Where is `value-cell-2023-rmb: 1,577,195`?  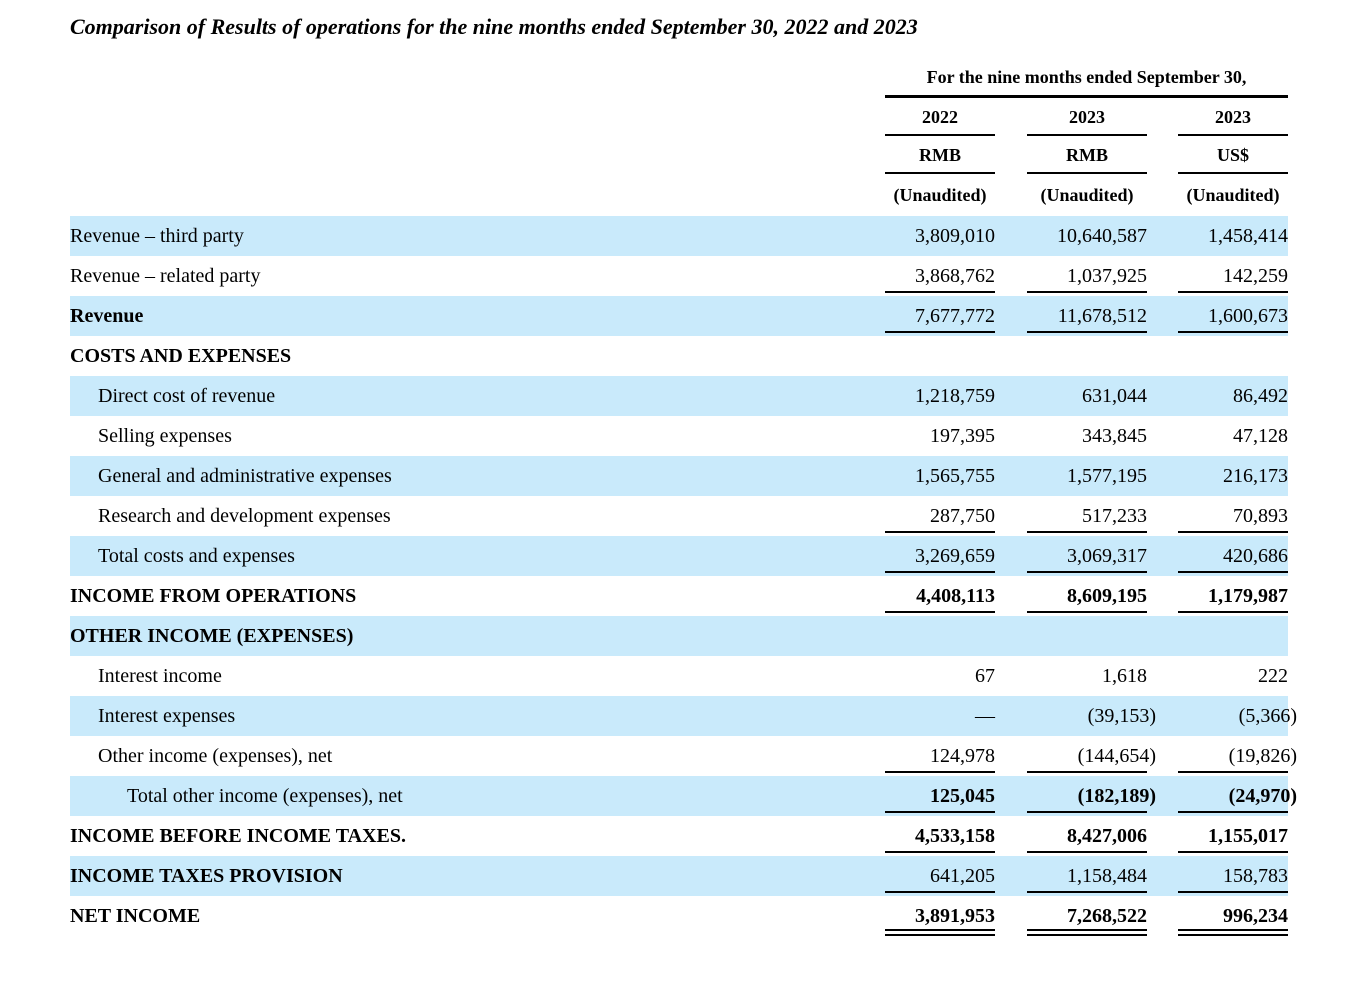 value-cell-2023-rmb: 1,577,195 is located at coordinates (1087, 476).